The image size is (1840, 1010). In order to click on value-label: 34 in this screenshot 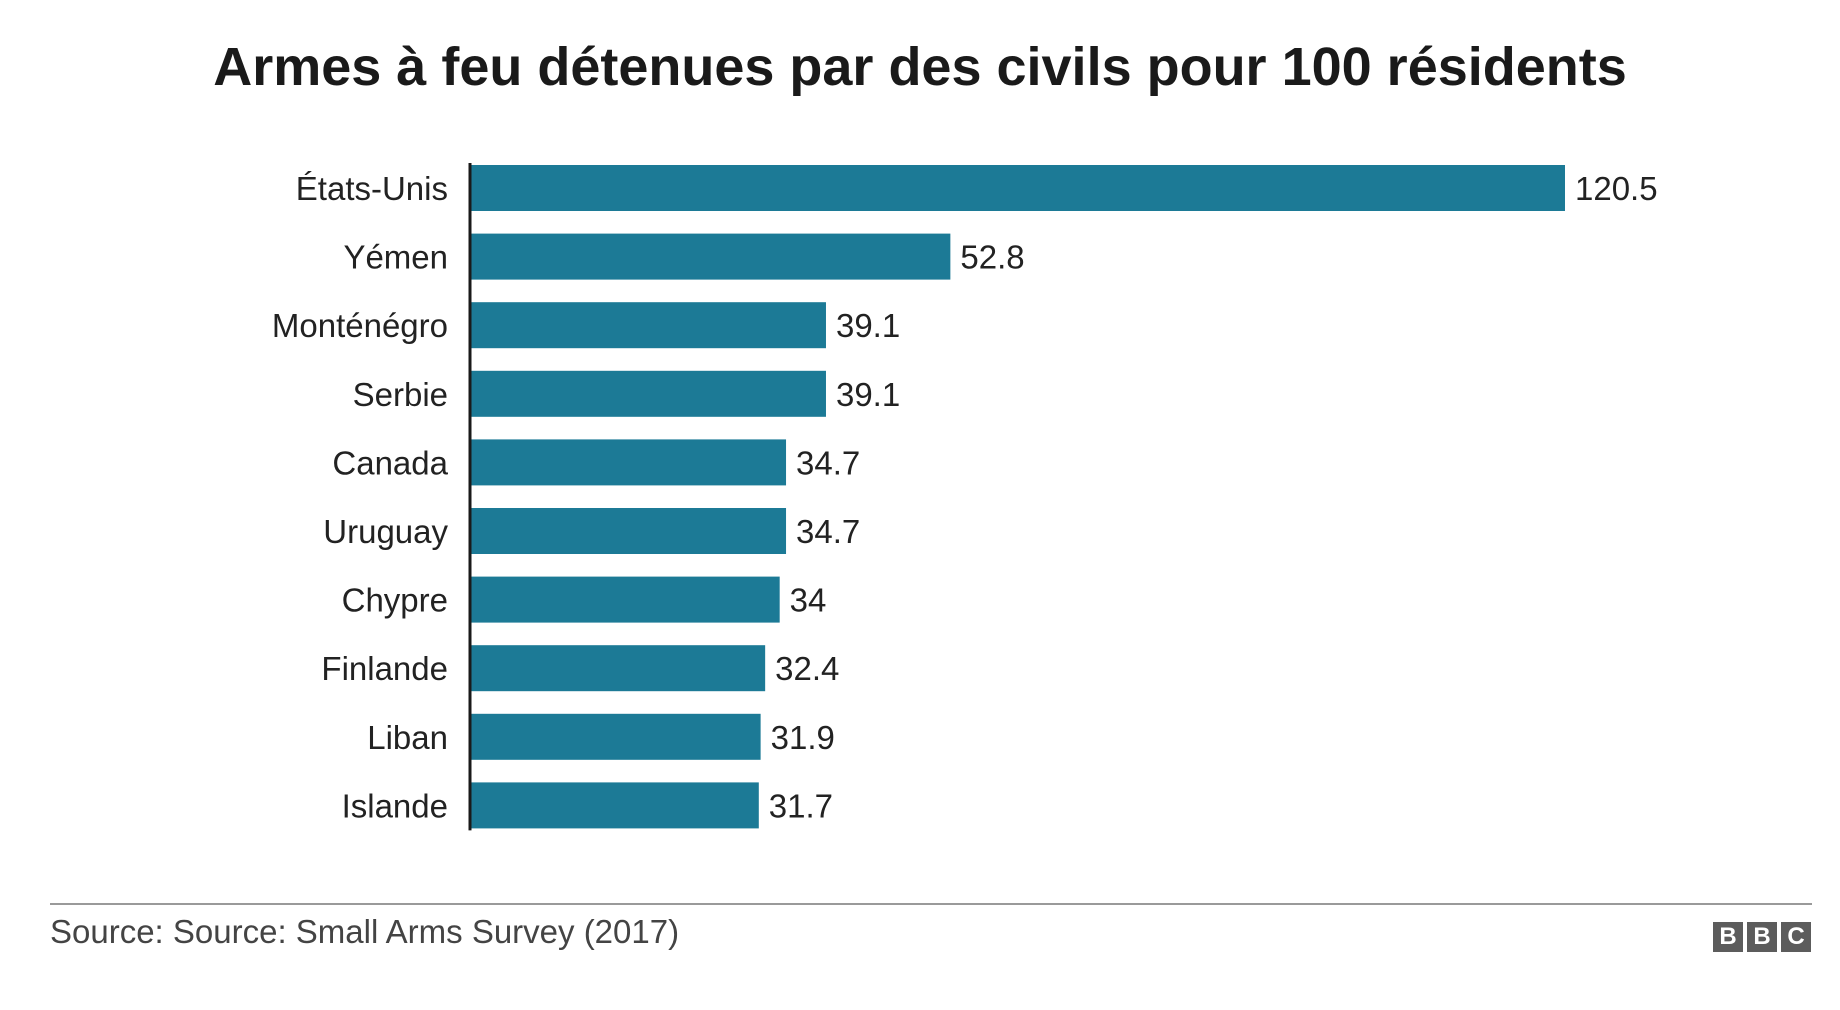, I will do `click(808, 600)`.